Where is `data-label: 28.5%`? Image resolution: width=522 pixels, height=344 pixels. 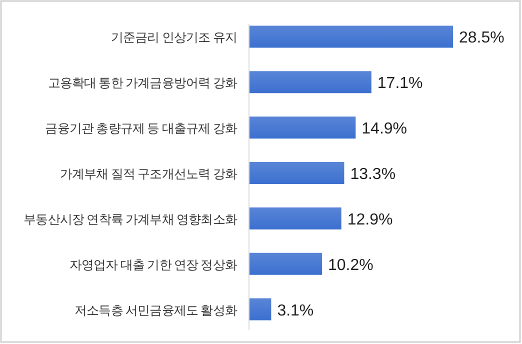 data-label: 28.5% is located at coordinates (481, 38).